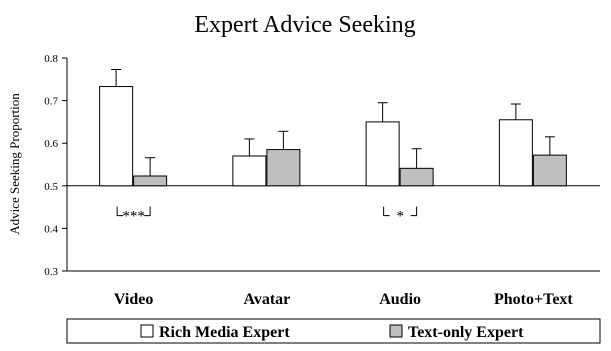 This screenshot has width=611, height=351. I want to click on x-tick-label: Audio, so click(400, 299).